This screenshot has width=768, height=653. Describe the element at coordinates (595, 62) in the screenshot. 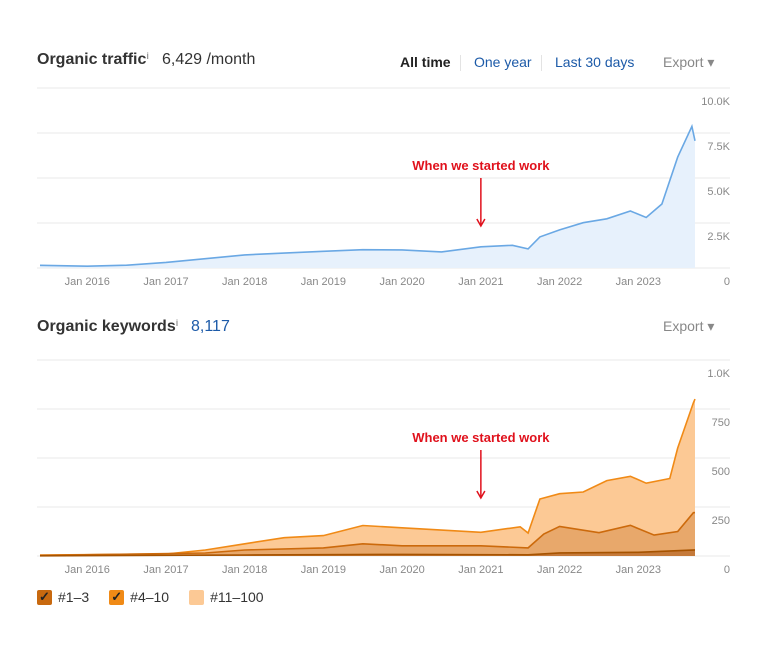

I see `tab-last-30-days: Last 30 days` at that location.